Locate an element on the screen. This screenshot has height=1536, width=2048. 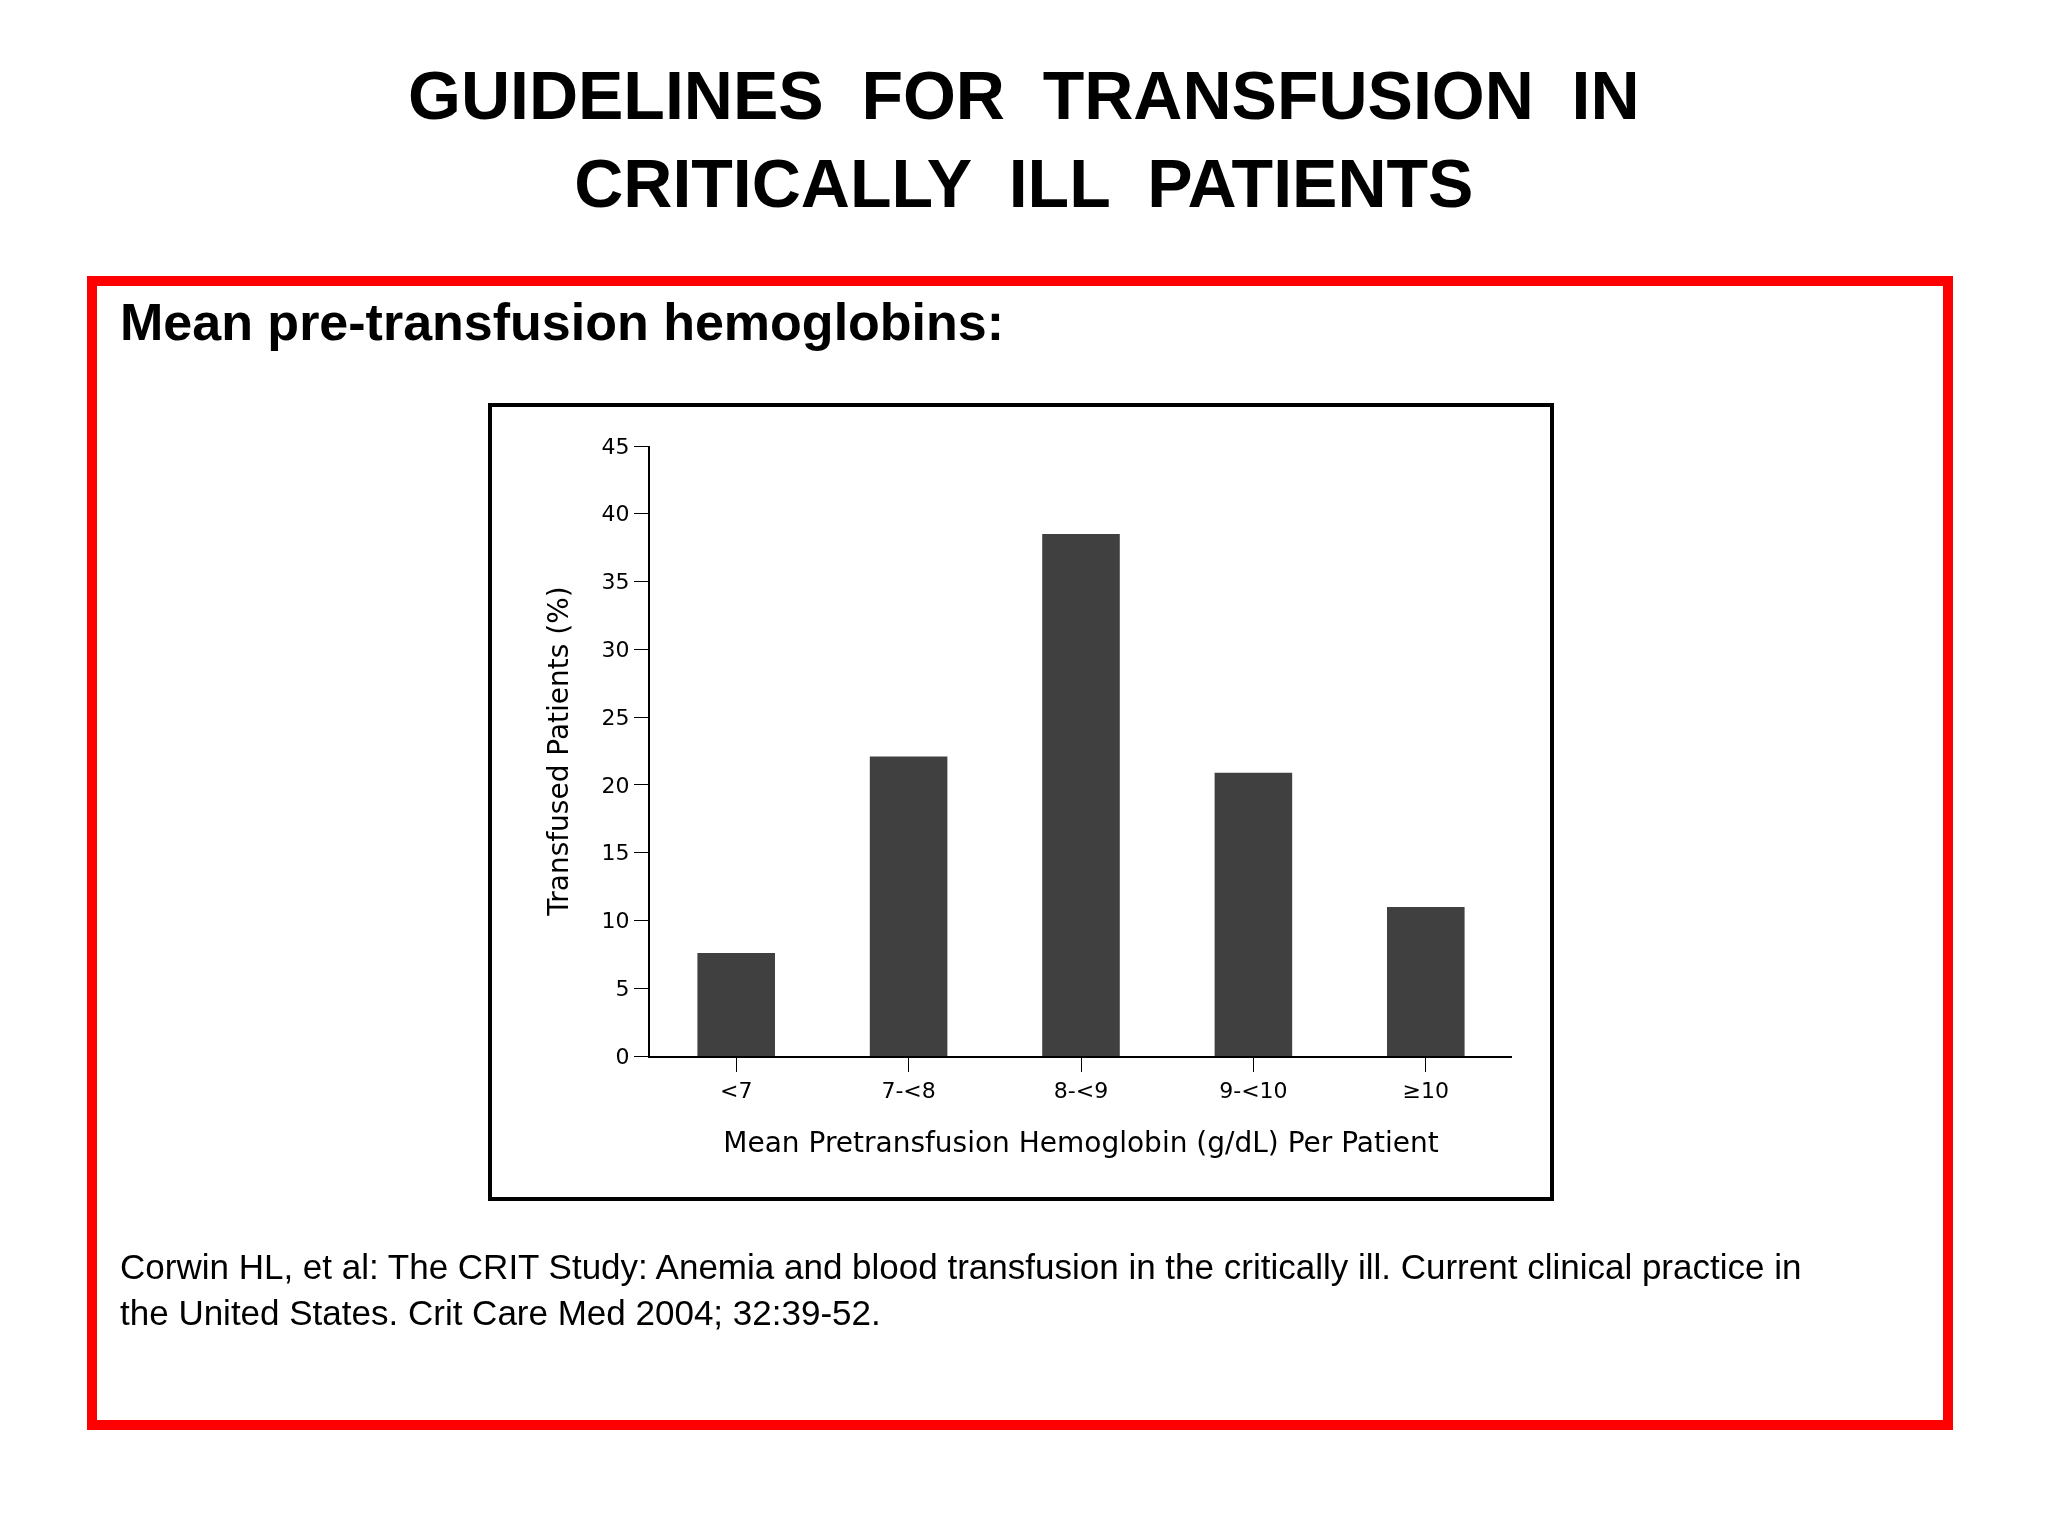
y-tick-label: 15 is located at coordinates (615, 853).